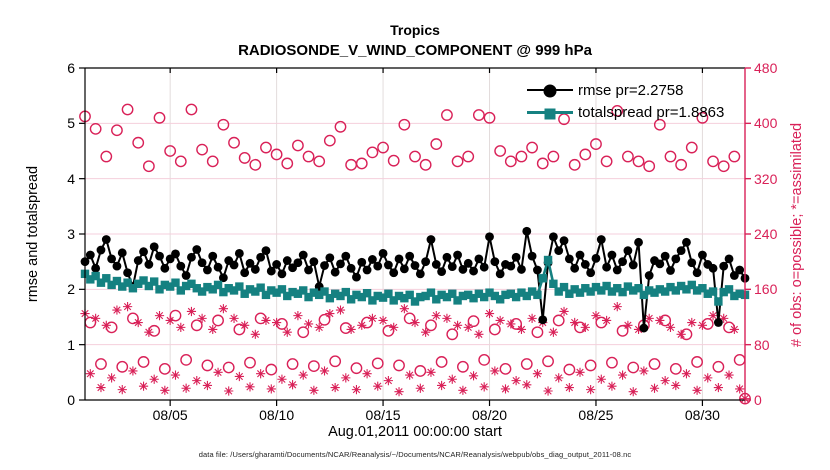 Image resolution: width=830 pixels, height=470 pixels. Describe the element at coordinates (170, 415) in the screenshot. I see `x-axis-tick: 08/05` at that location.